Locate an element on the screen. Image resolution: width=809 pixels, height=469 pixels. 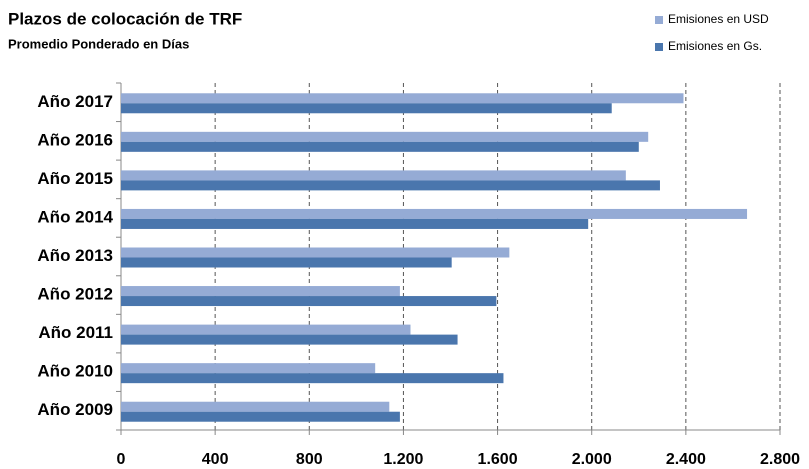
x-tick-label: 400 is located at coordinates (215, 459).